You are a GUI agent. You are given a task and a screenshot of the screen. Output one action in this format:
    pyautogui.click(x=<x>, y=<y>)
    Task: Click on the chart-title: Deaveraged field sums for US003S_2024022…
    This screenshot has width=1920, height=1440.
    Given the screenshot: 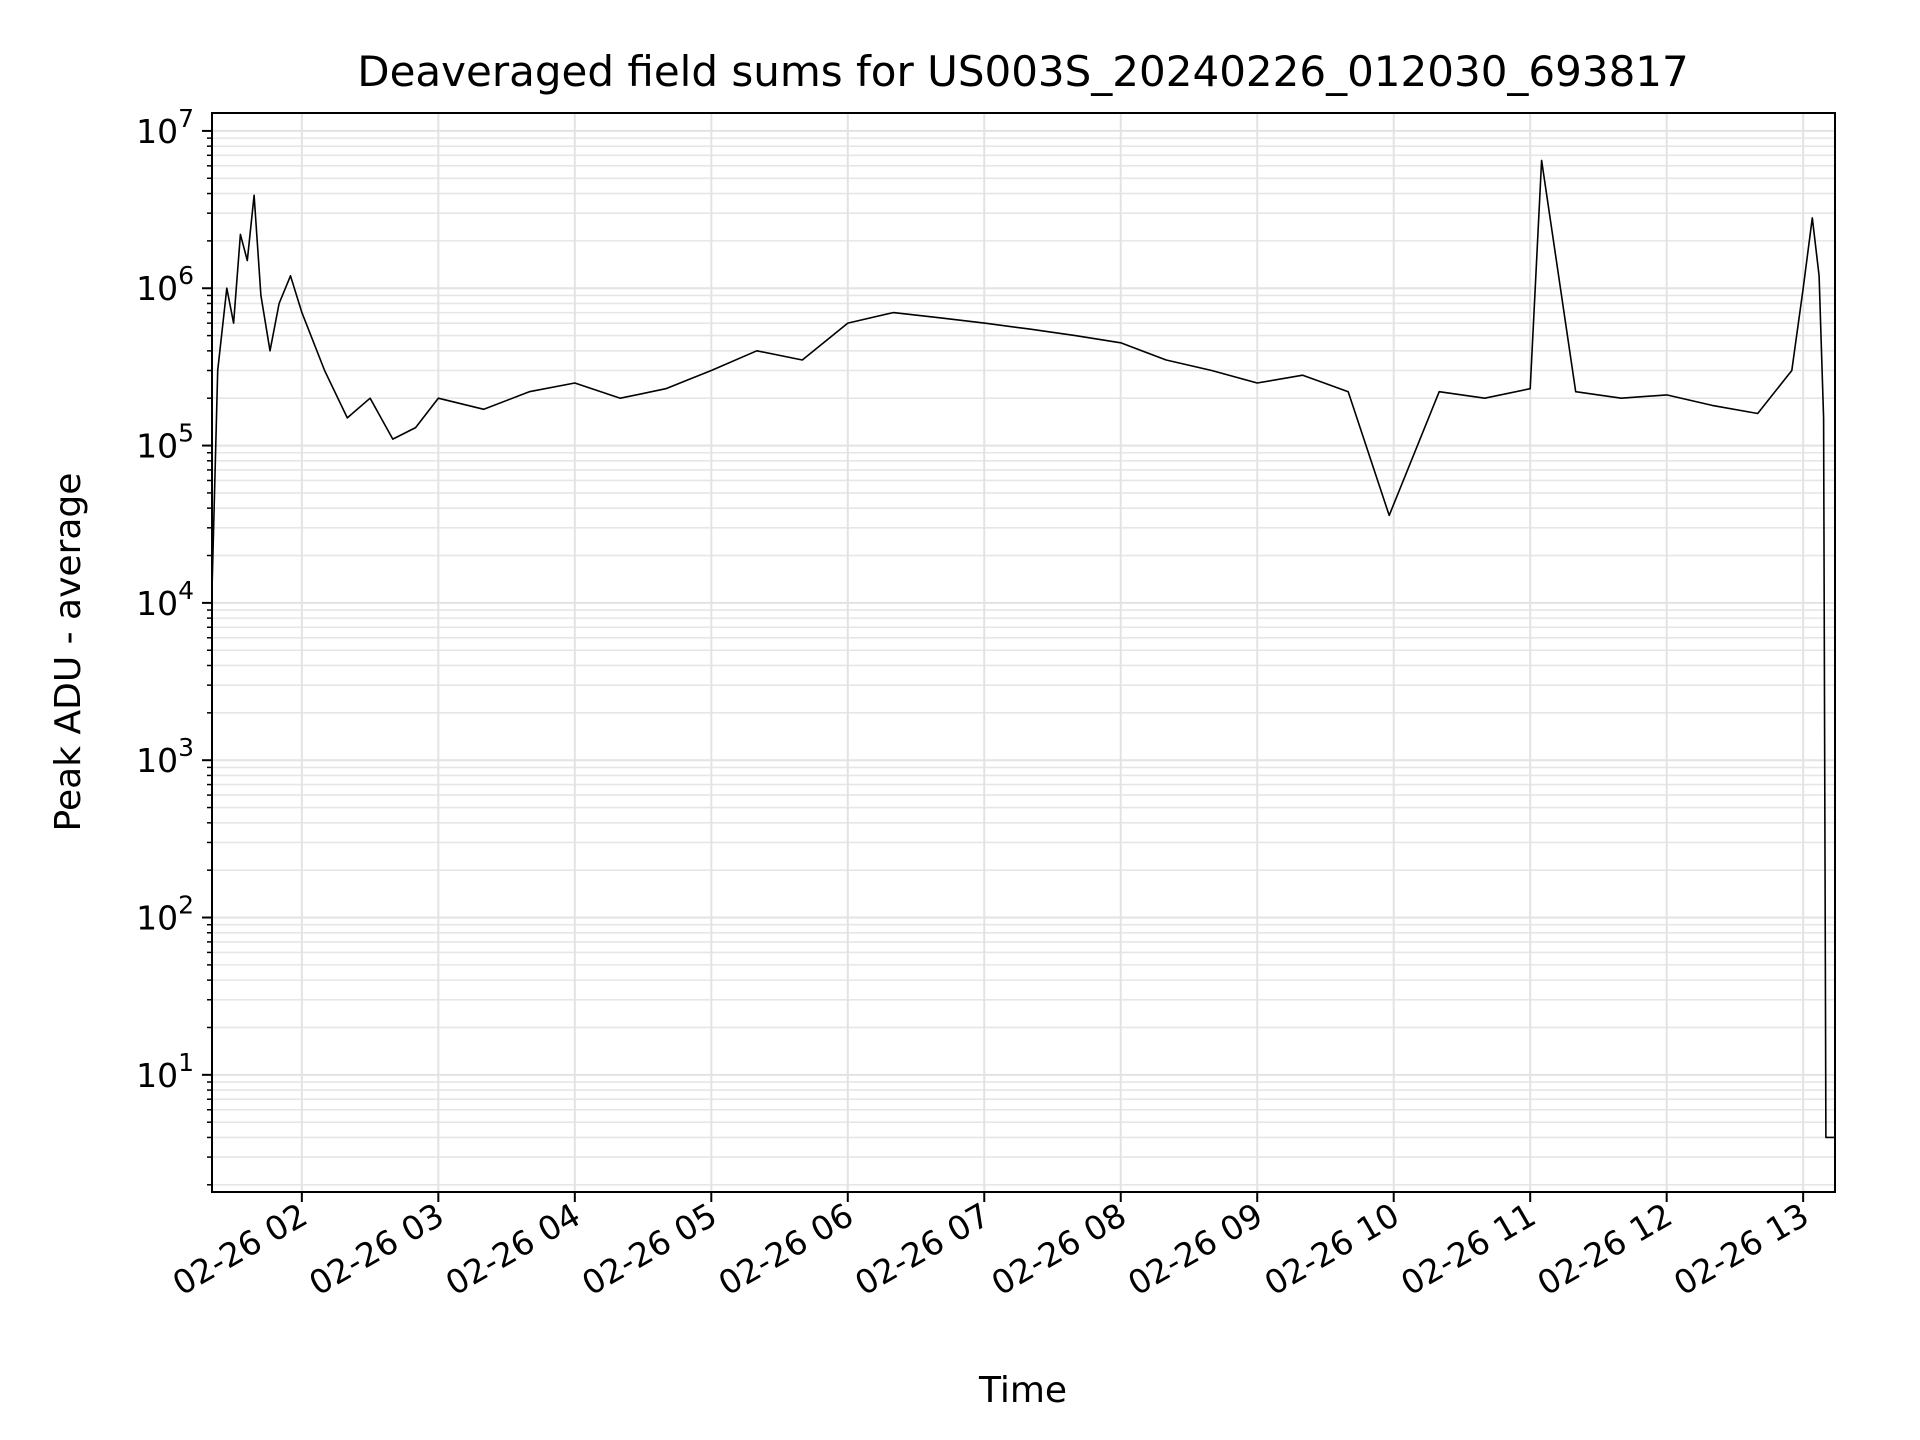 What is the action you would take?
    pyautogui.click(x=1023, y=71)
    